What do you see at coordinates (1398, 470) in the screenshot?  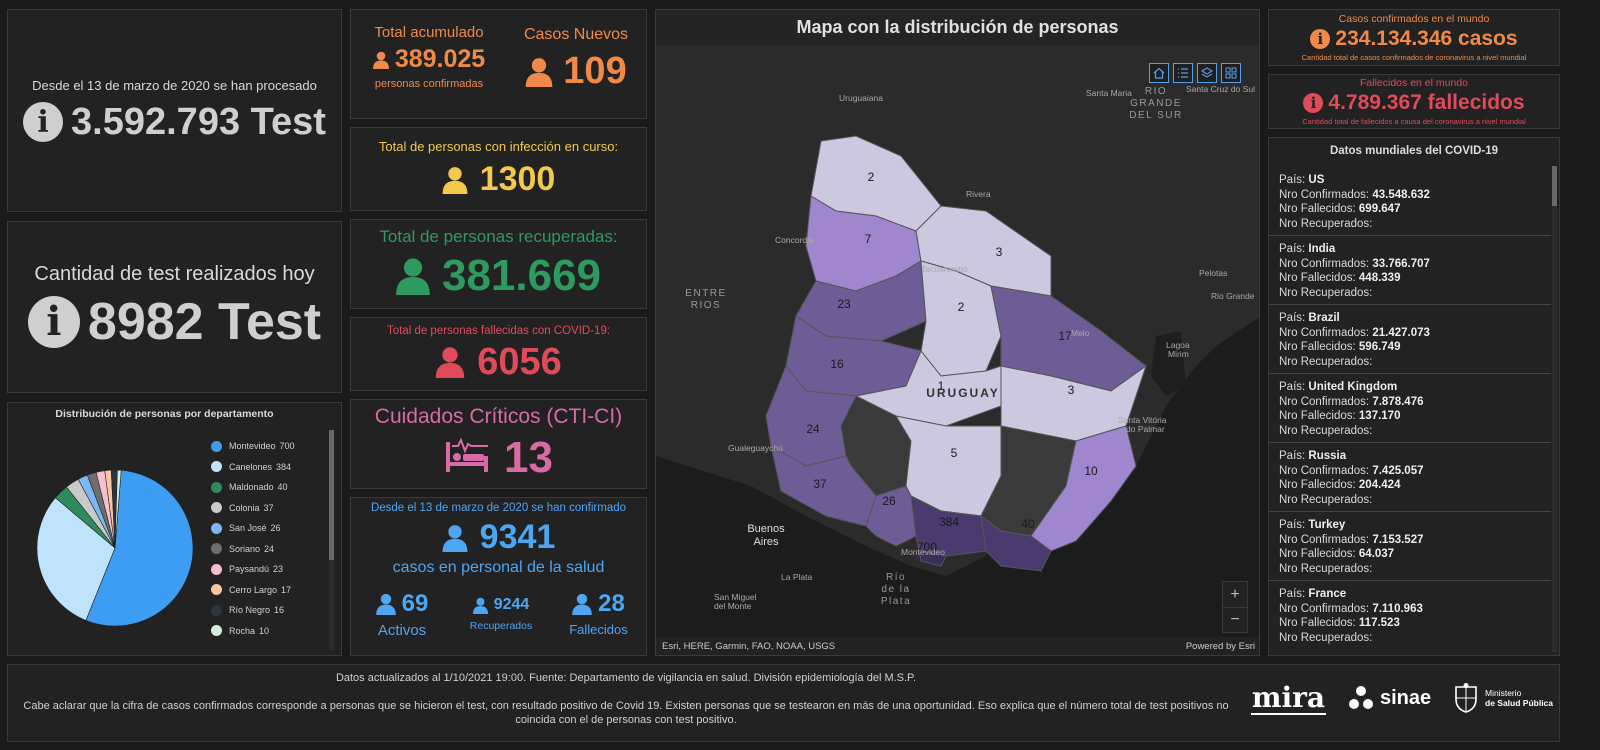 I see `country-confirmed: 7.425.057` at bounding box center [1398, 470].